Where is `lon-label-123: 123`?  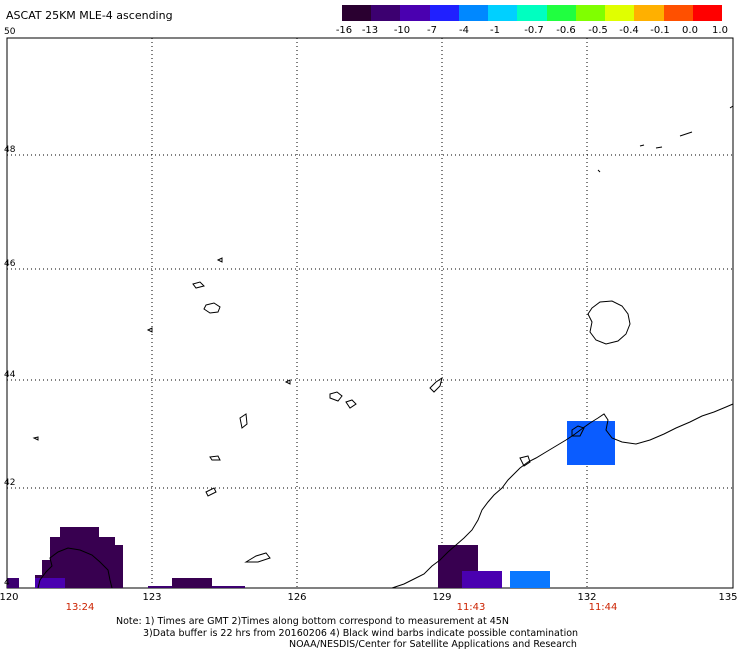 lon-label-123: 123 is located at coordinates (152, 597).